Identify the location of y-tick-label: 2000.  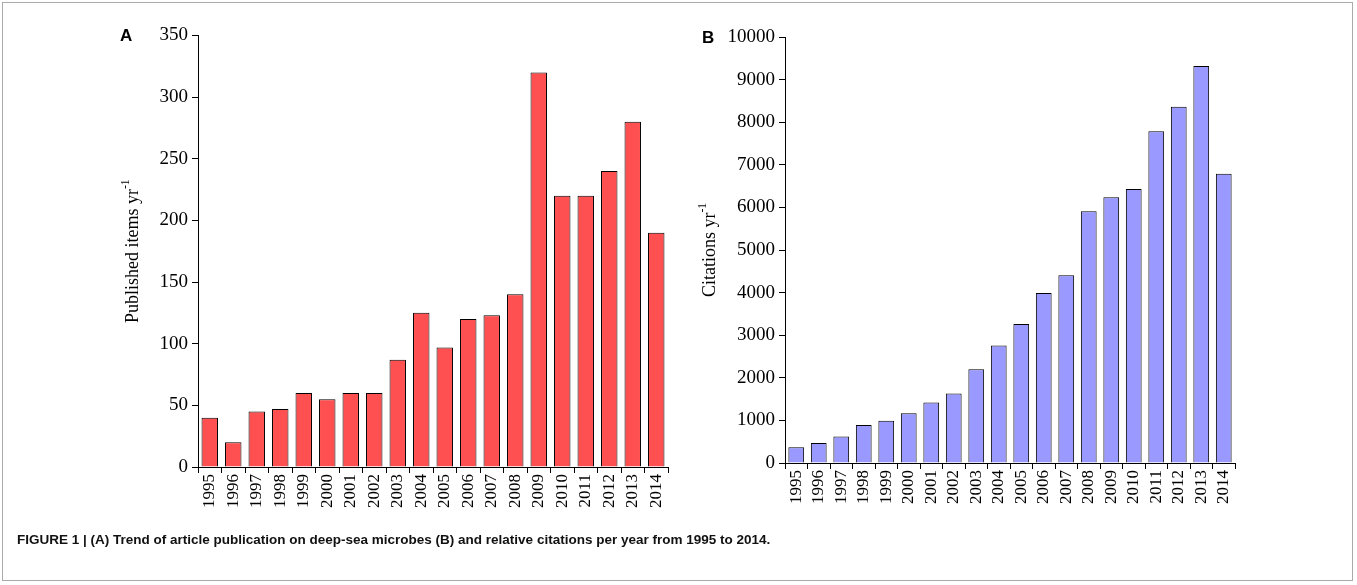
(756, 376).